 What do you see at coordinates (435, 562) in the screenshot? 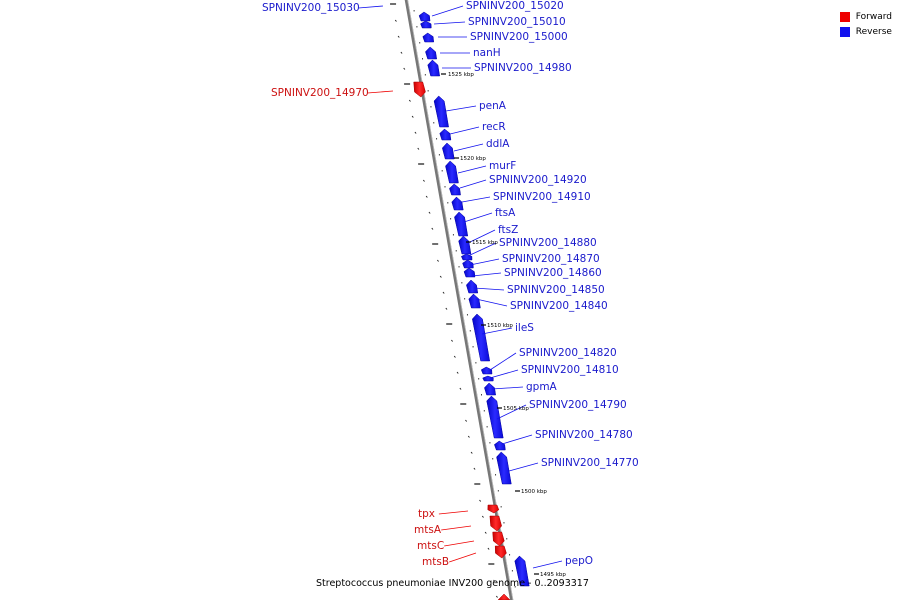
I see `gene-label-mtsb: mtsB` at bounding box center [435, 562].